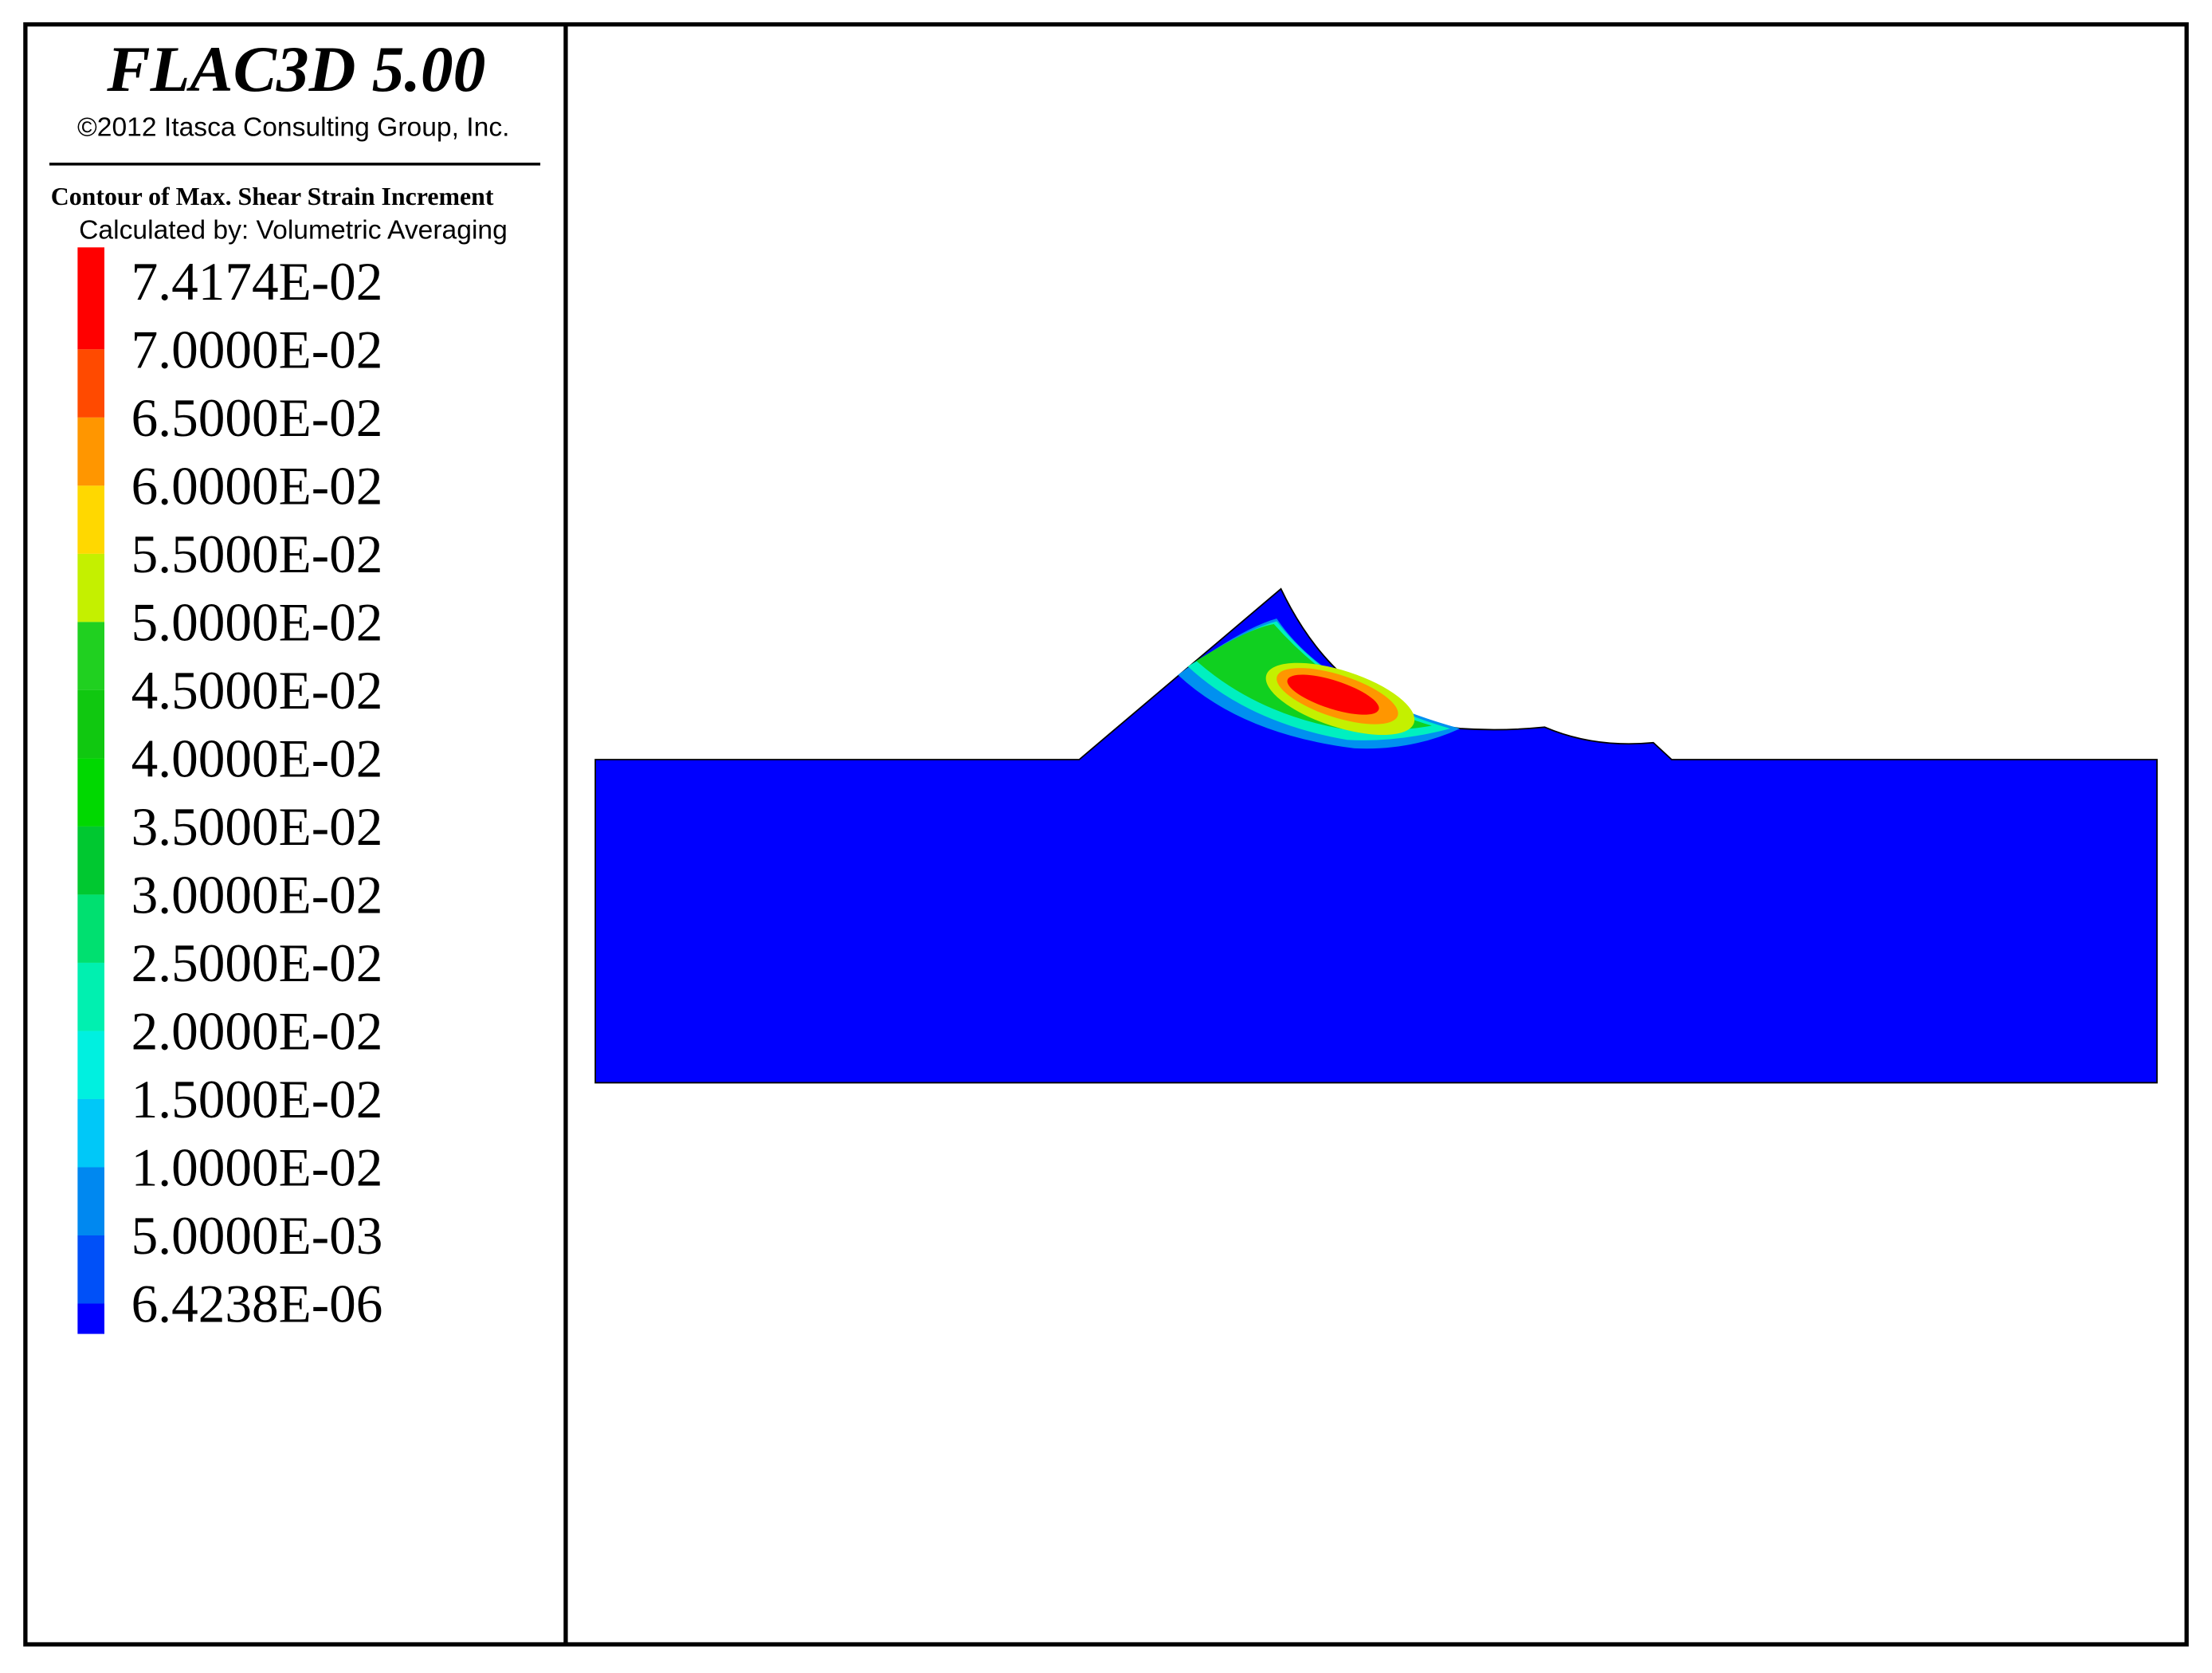 This screenshot has height=1673, width=2212. I want to click on level-label: 7.4174E-02, so click(257, 282).